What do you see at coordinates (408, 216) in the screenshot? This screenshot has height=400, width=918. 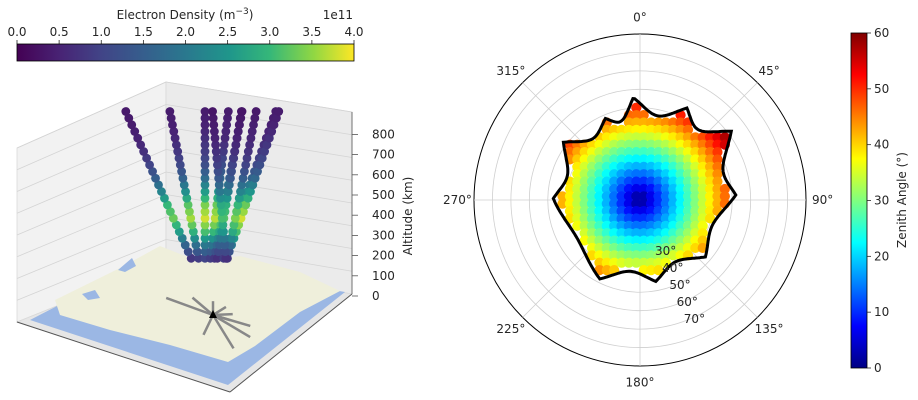 I see `altitude-axis-label: Altitude (km)` at bounding box center [408, 216].